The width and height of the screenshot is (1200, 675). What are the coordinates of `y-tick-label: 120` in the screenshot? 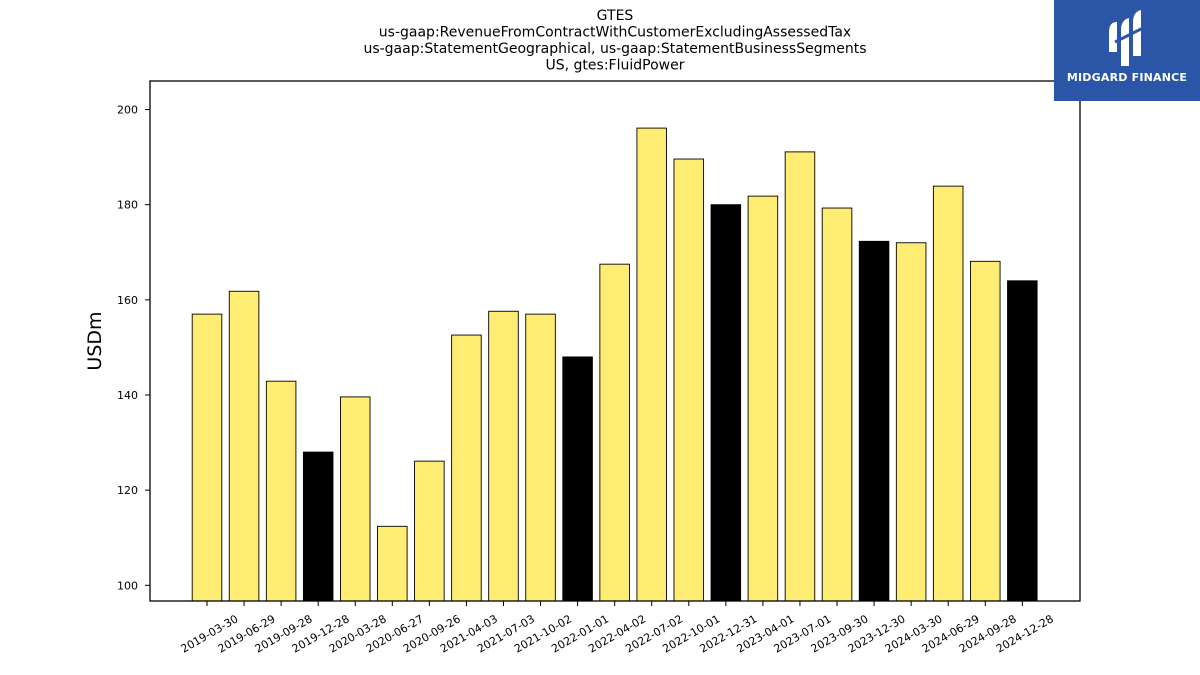 It's located at (127, 490).